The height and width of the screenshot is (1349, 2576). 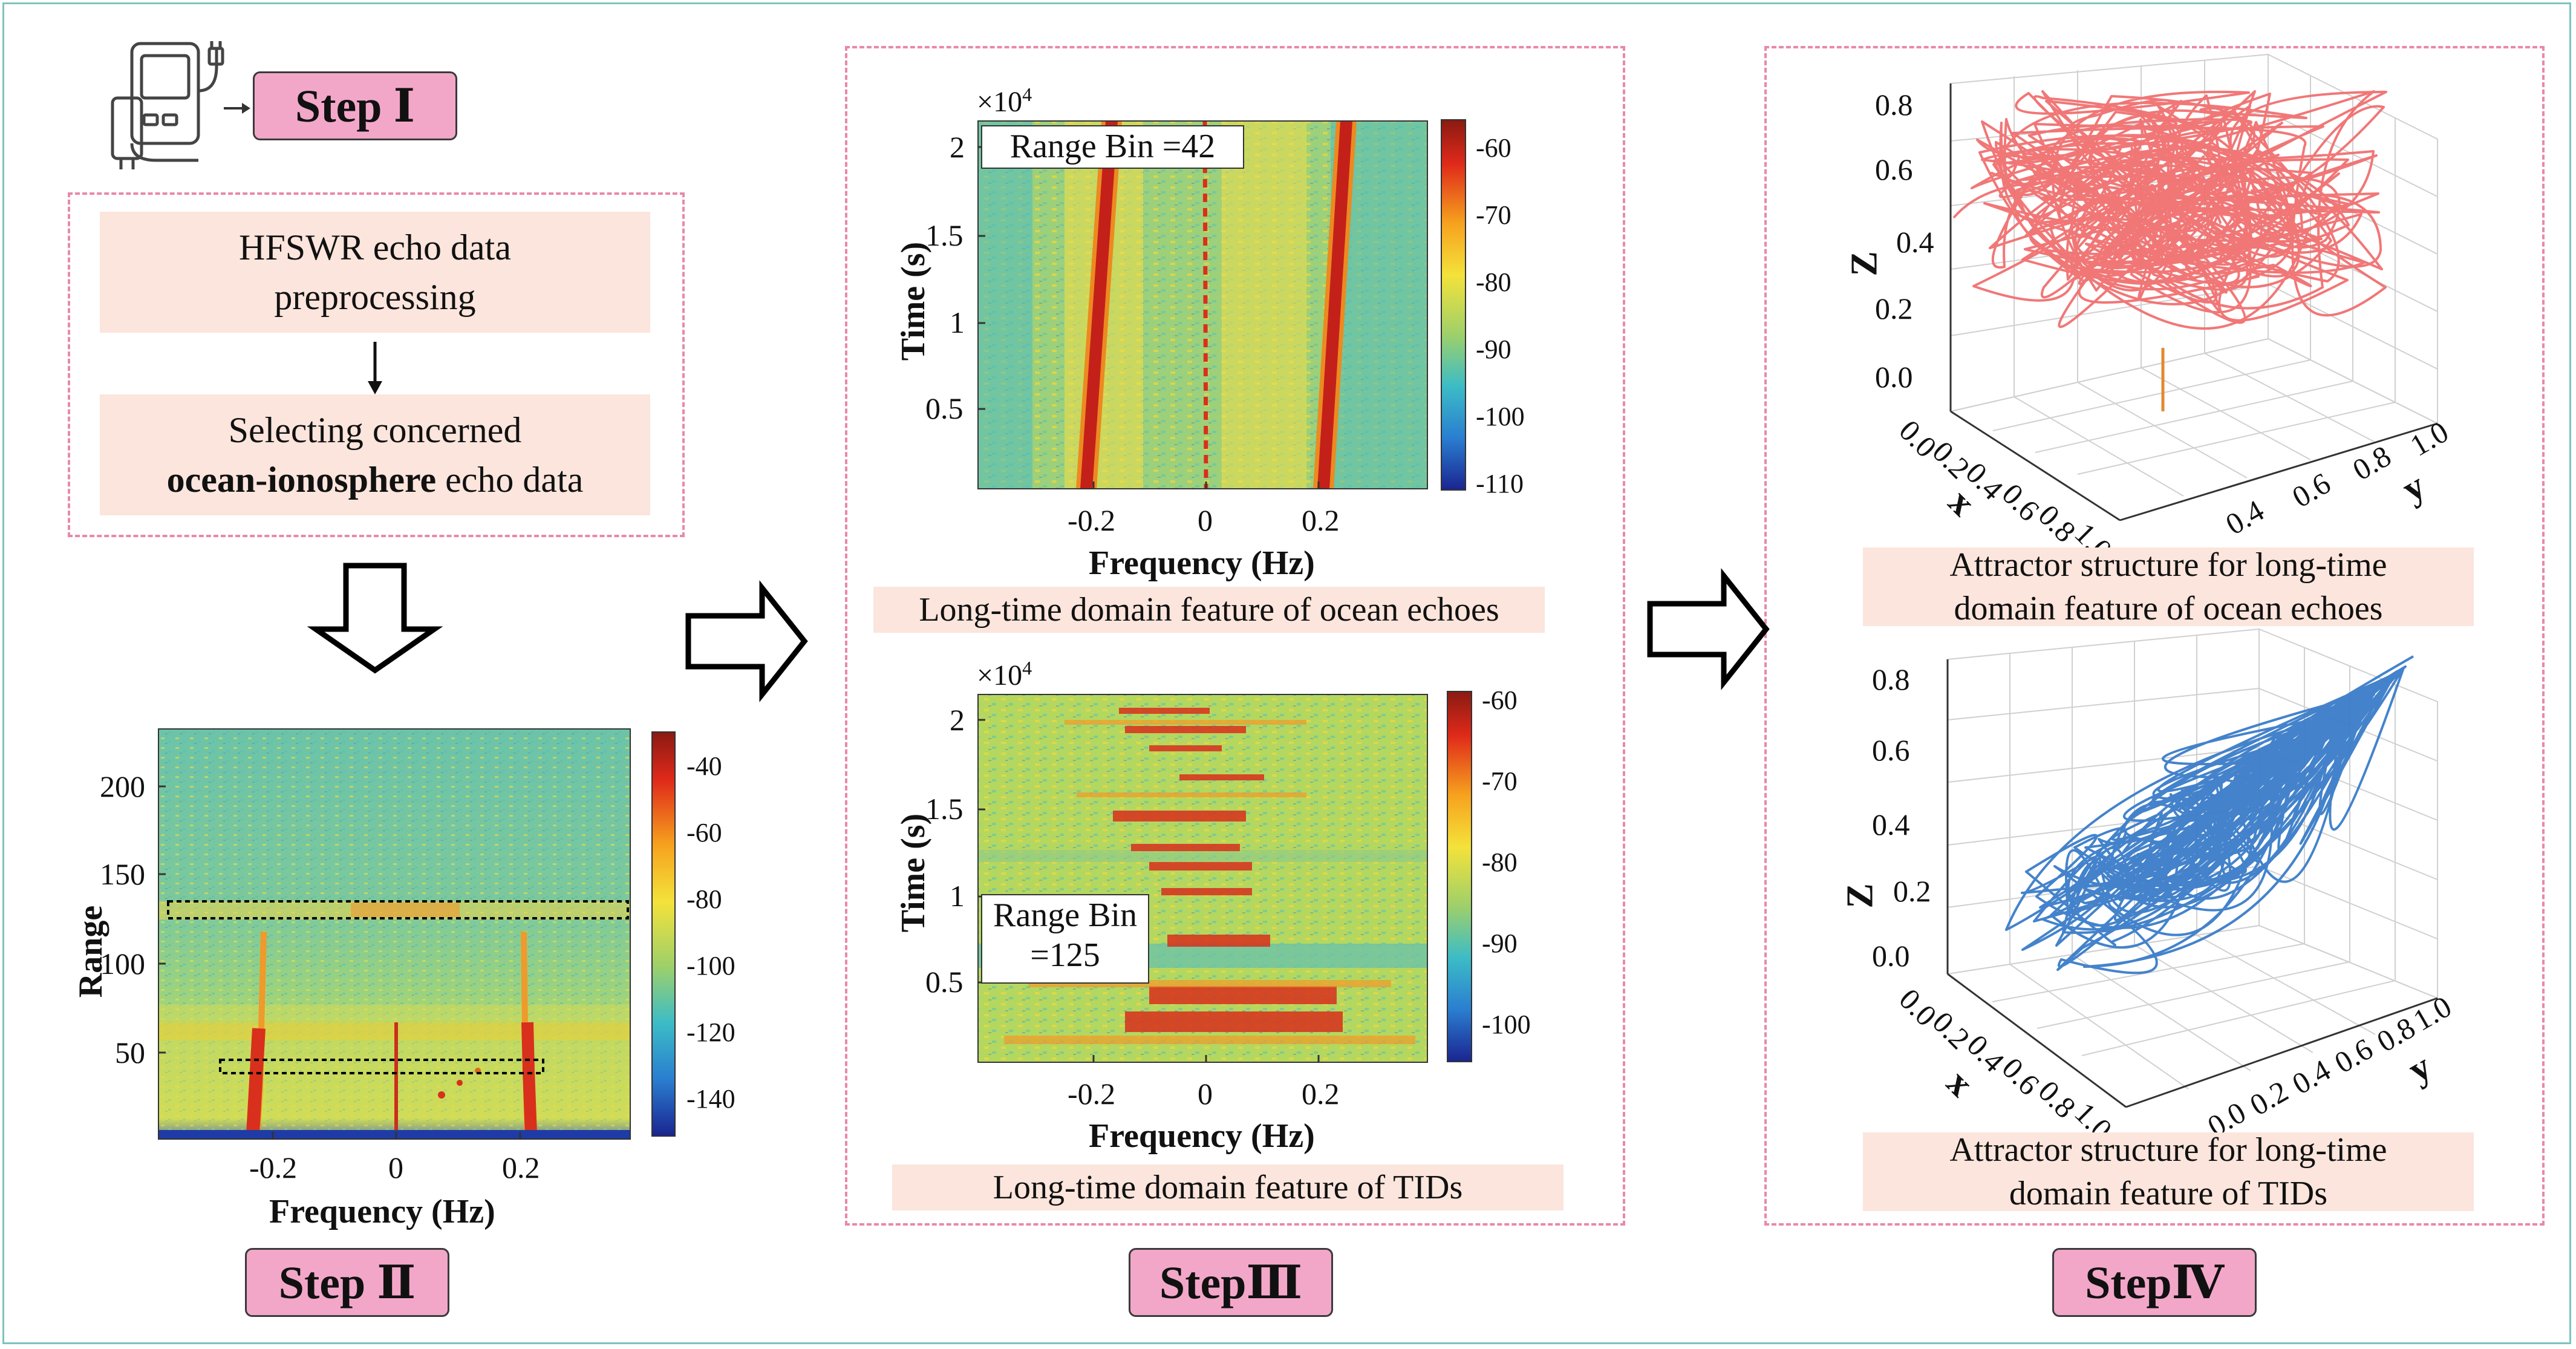 What do you see at coordinates (1500, 781) in the screenshot?
I see `tid-cb-70: -70` at bounding box center [1500, 781].